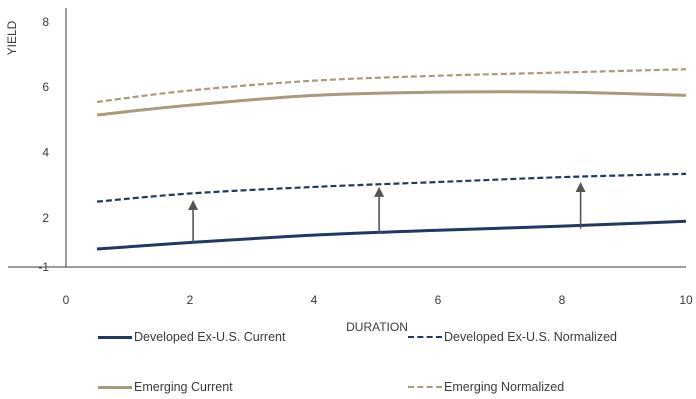 This screenshot has width=696, height=399. I want to click on y-tick-label: 2, so click(45, 218).